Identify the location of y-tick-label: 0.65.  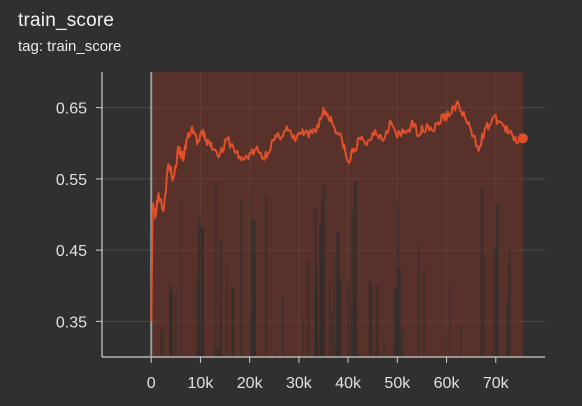
(71, 109).